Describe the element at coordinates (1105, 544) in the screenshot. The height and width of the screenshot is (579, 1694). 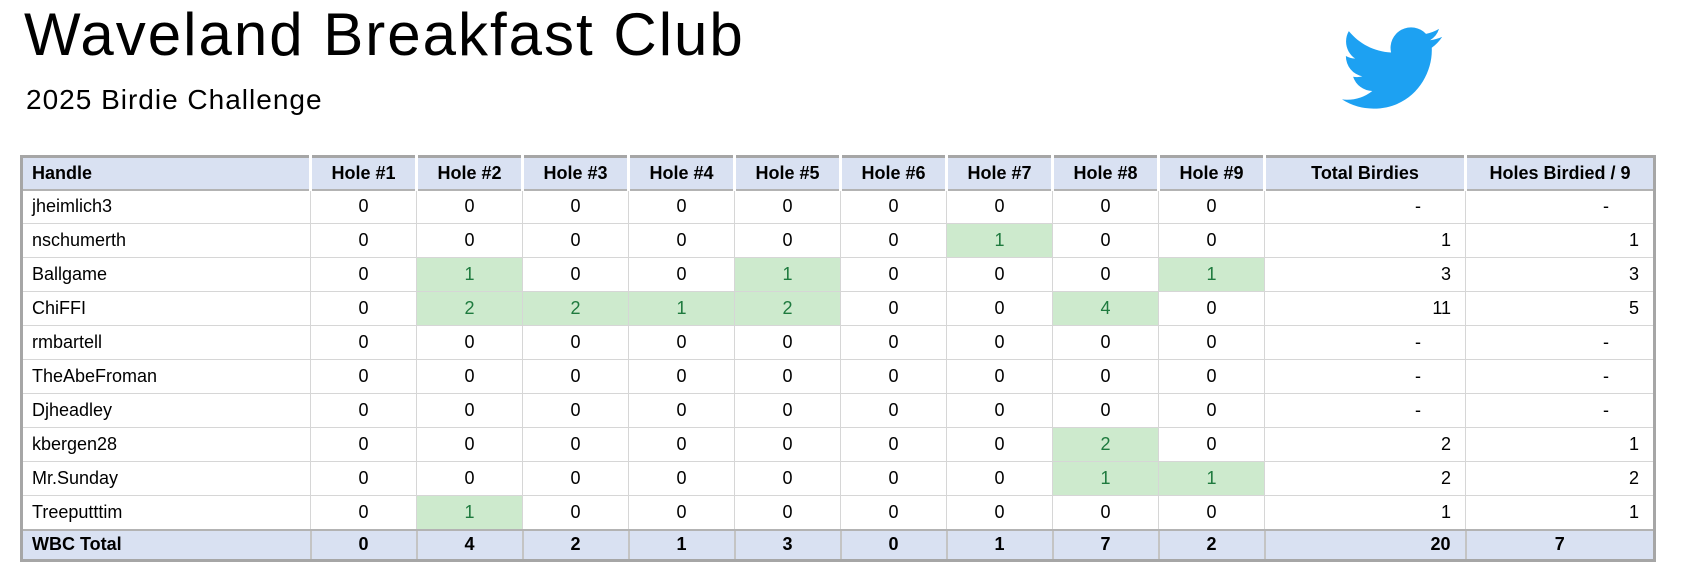
I see `total-hole-8-cell: 7` at that location.